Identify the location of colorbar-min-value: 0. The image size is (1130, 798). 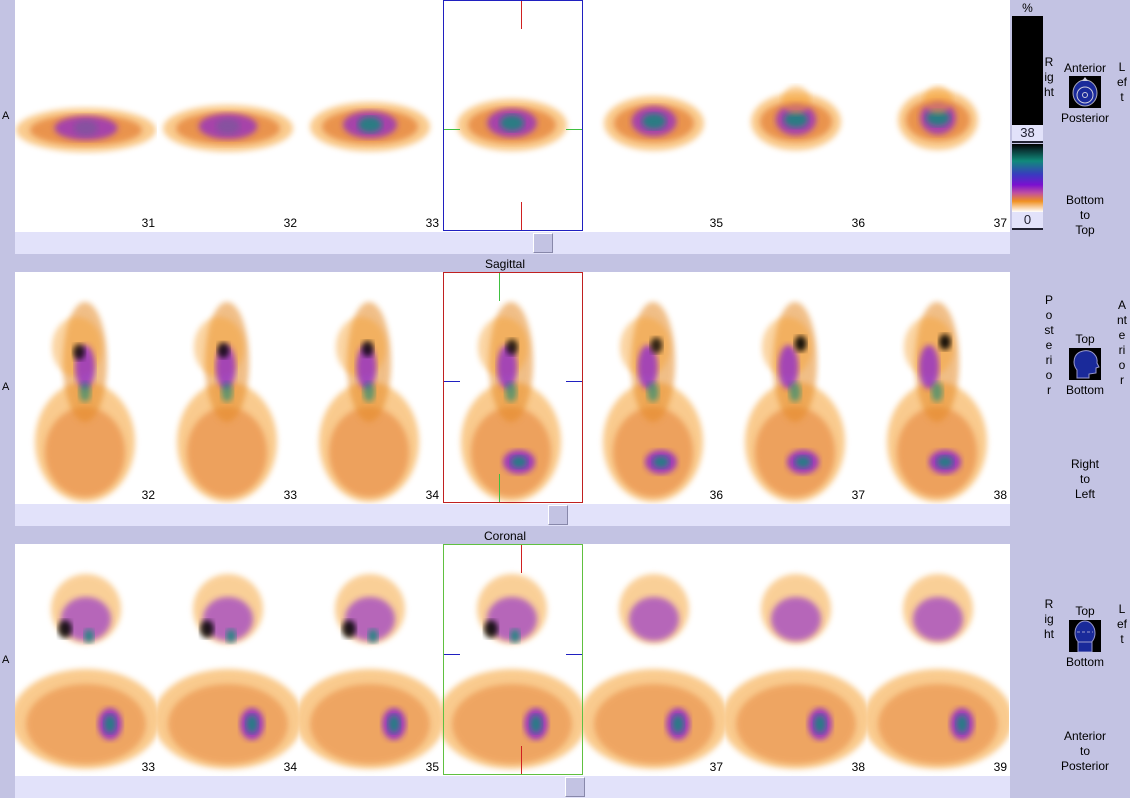
(1027, 221).